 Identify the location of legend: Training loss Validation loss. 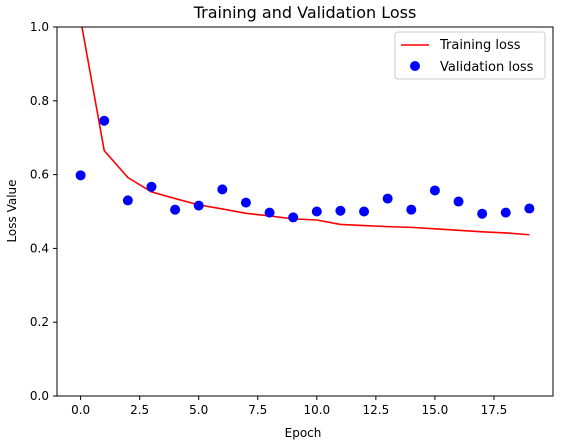
(470, 55).